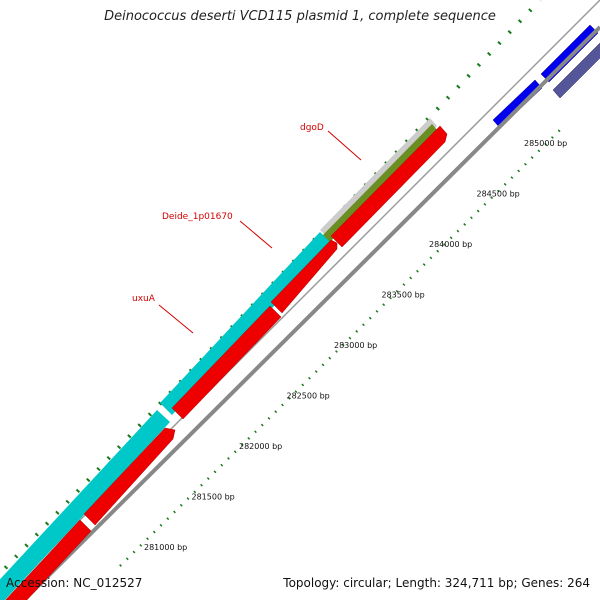  I want to click on ruler-tick-label: 283000 bp, so click(355, 345).